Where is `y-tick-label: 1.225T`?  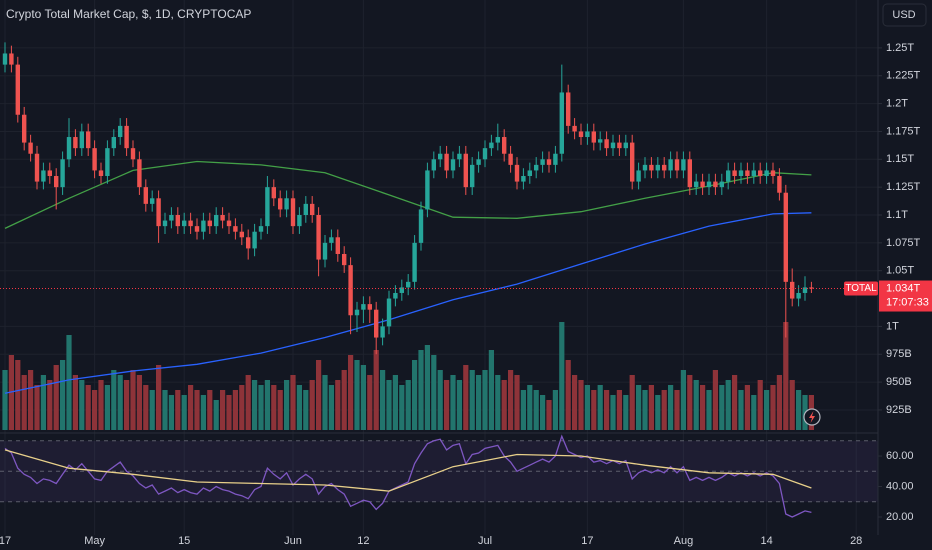 y-tick-label: 1.225T is located at coordinates (903, 76).